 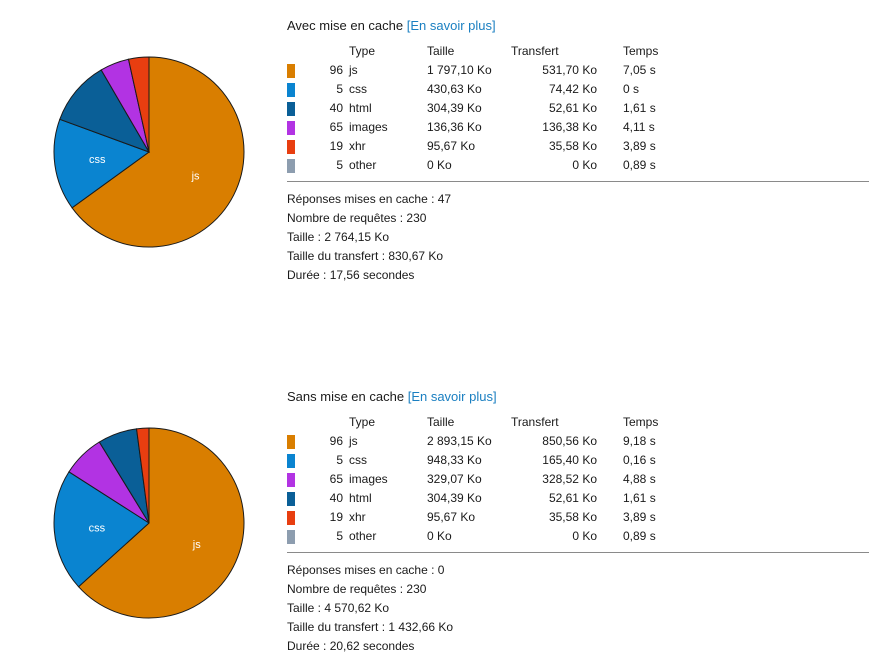 What do you see at coordinates (368, 127) in the screenshot?
I see `resource-type: images` at bounding box center [368, 127].